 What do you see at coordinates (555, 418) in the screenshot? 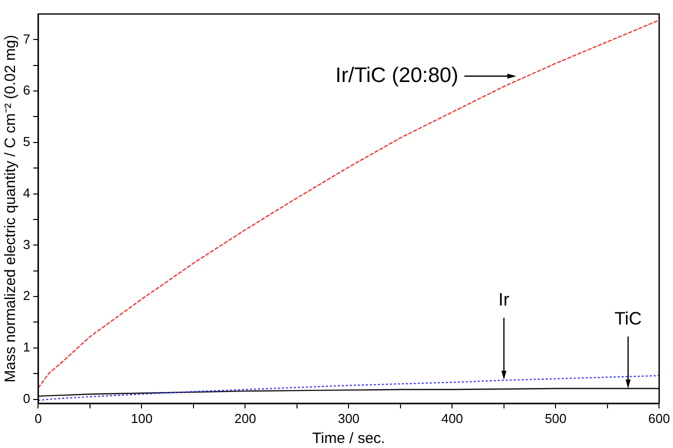
I see `x-tick-label: 500` at bounding box center [555, 418].